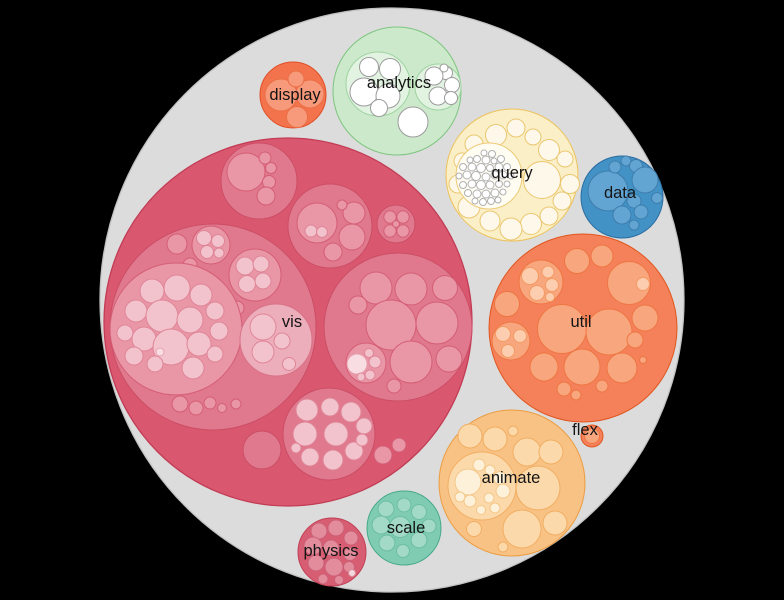 The image size is (784, 600). What do you see at coordinates (449, 359) in the screenshot?
I see `vis-5-7-circle` at bounding box center [449, 359].